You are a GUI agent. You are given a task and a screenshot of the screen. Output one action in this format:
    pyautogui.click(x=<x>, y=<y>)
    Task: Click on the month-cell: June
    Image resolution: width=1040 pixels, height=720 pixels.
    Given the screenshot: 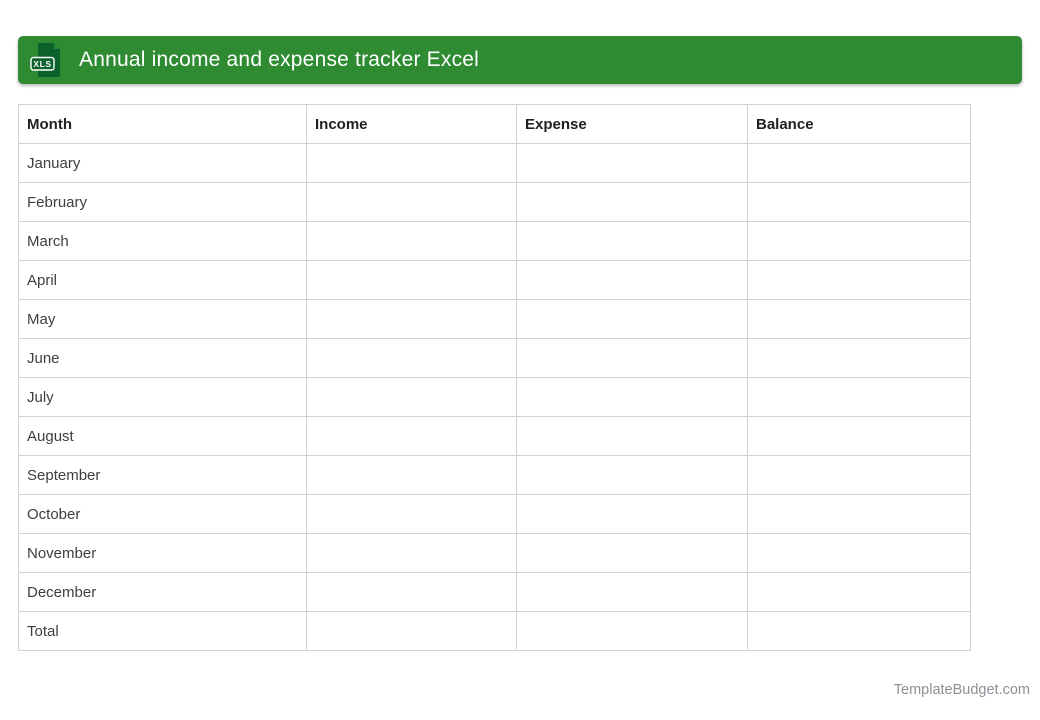 What is the action you would take?
    pyautogui.click(x=162, y=358)
    